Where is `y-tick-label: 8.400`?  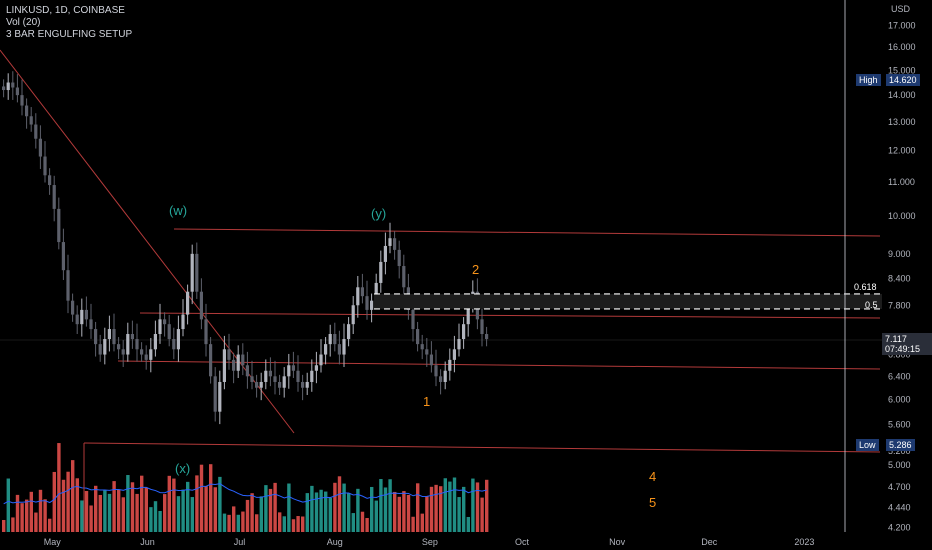
y-tick-label: 8.400 is located at coordinates (899, 279).